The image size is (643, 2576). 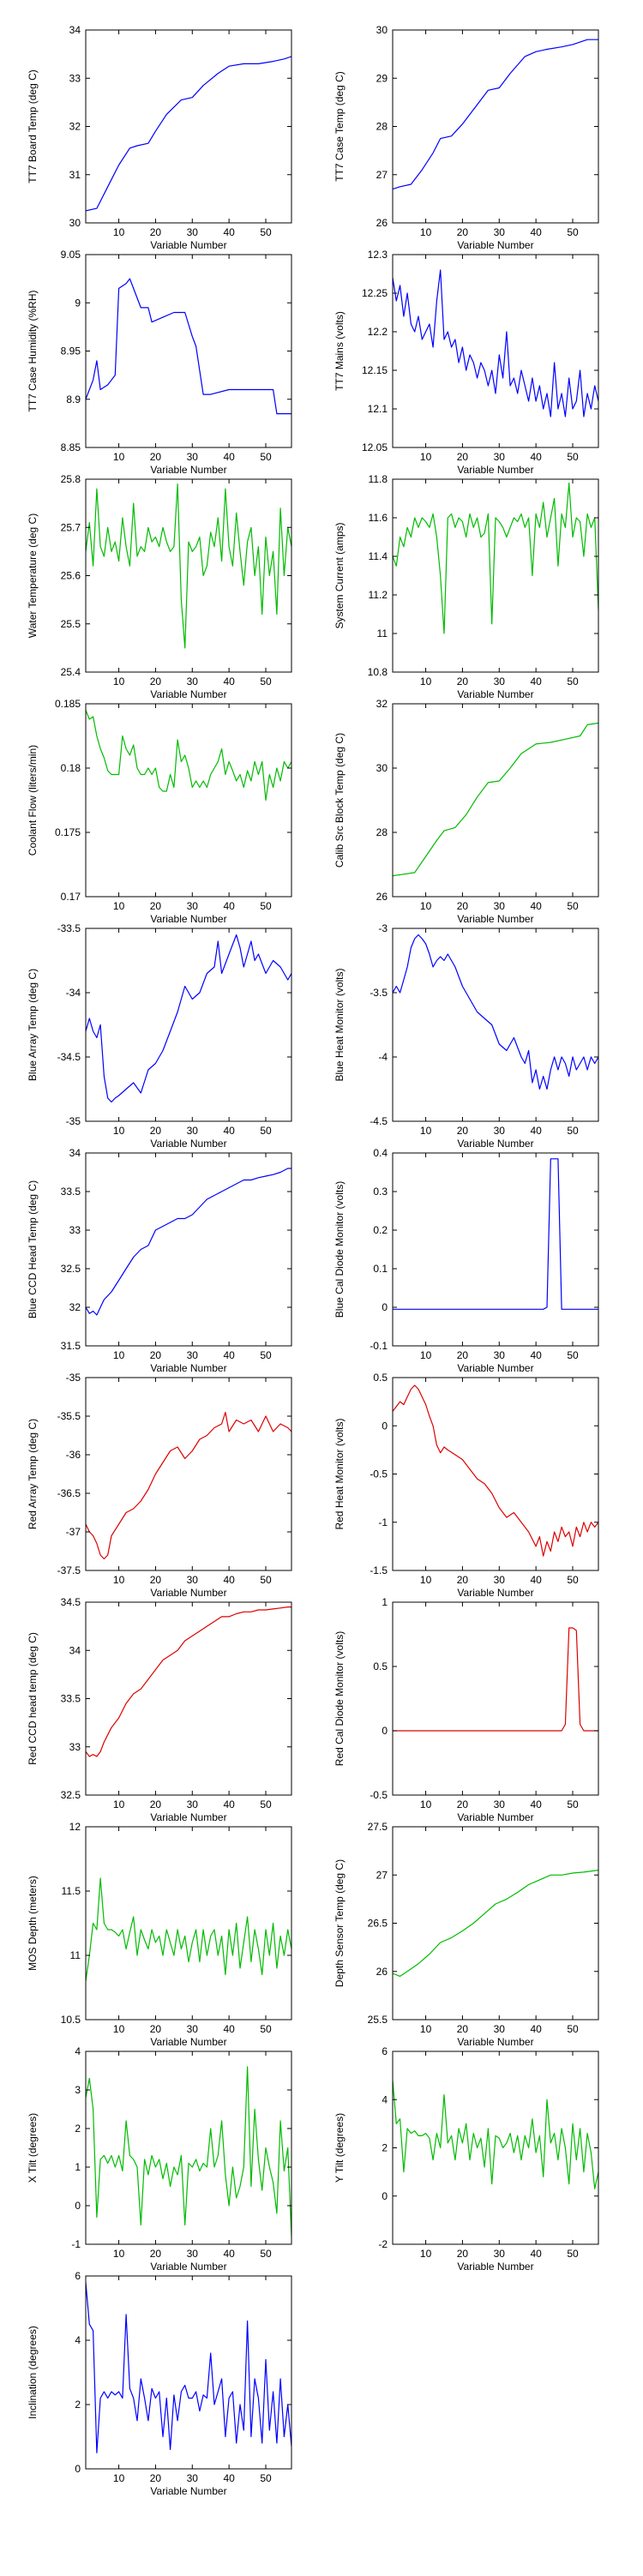 I want to click on y-tick-label: 3, so click(x=78, y=2090).